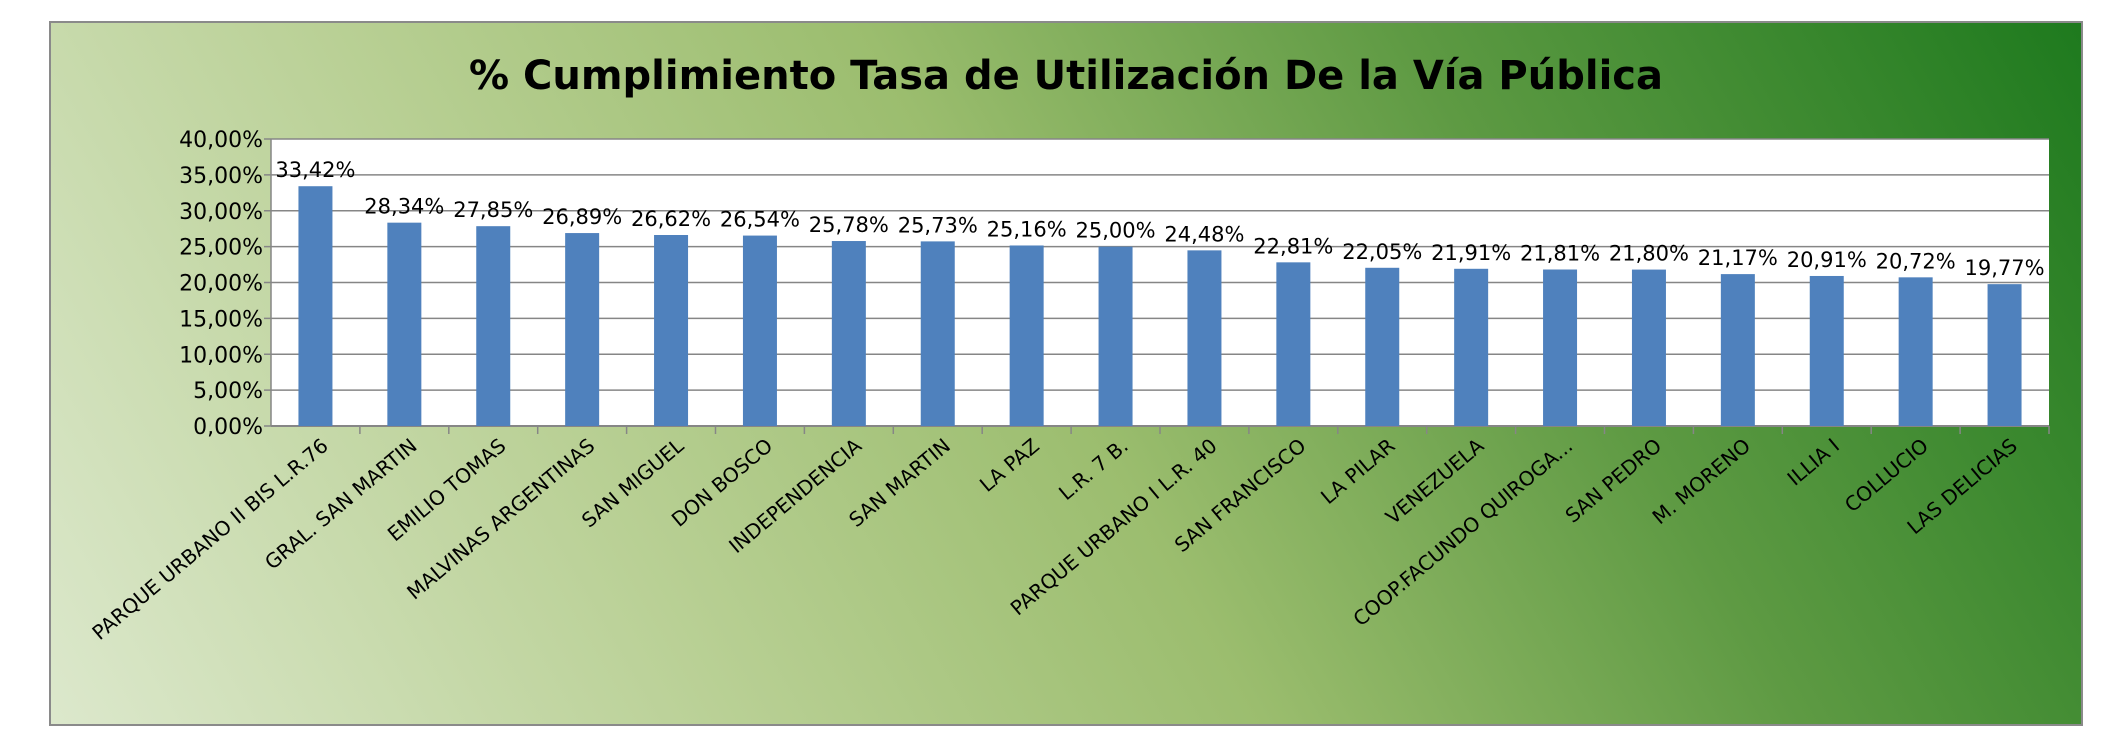 The height and width of the screenshot is (752, 2124). What do you see at coordinates (221, 248) in the screenshot?
I see `y-tick-label: 25,00%` at bounding box center [221, 248].